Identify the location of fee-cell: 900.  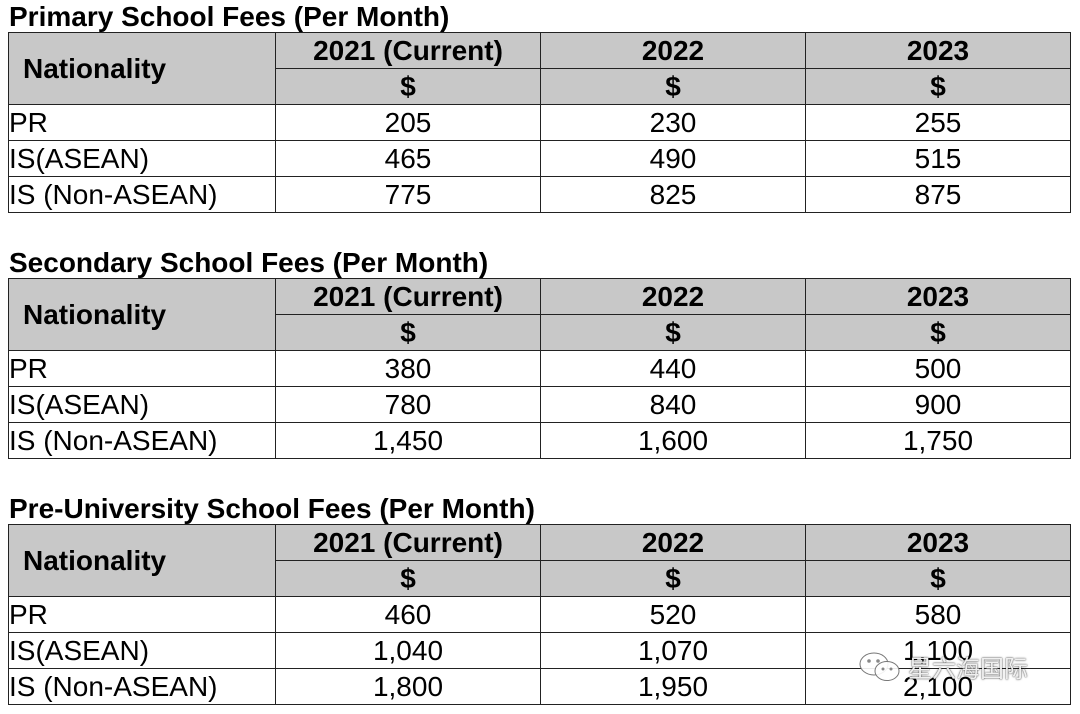
(938, 404).